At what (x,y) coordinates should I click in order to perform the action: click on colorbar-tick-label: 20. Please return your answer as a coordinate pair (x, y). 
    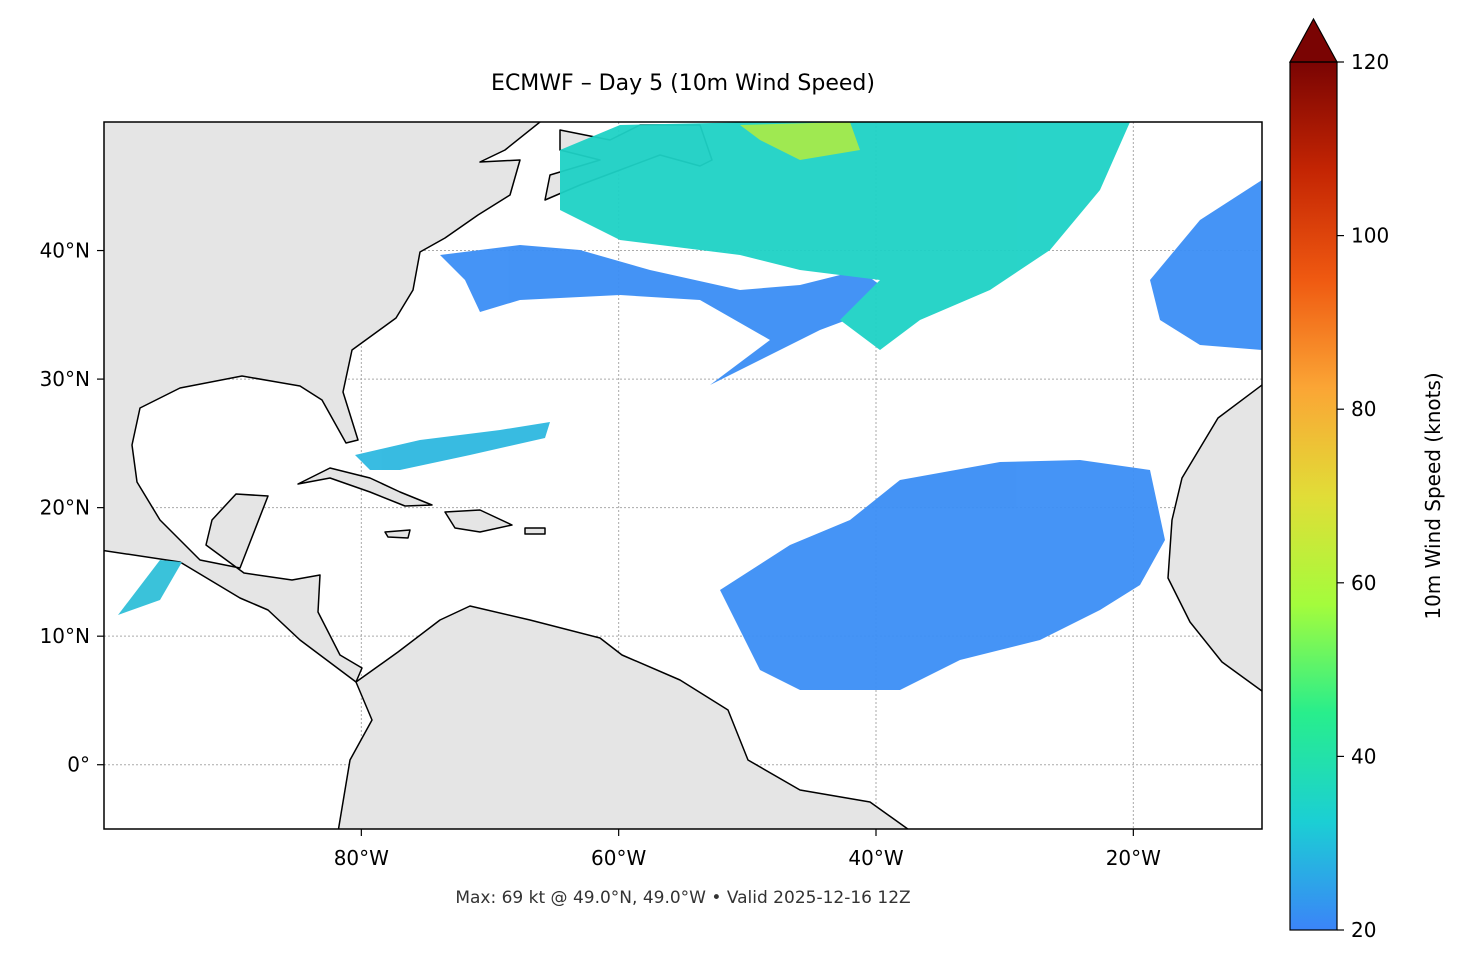
    Looking at the image, I should click on (1363, 930).